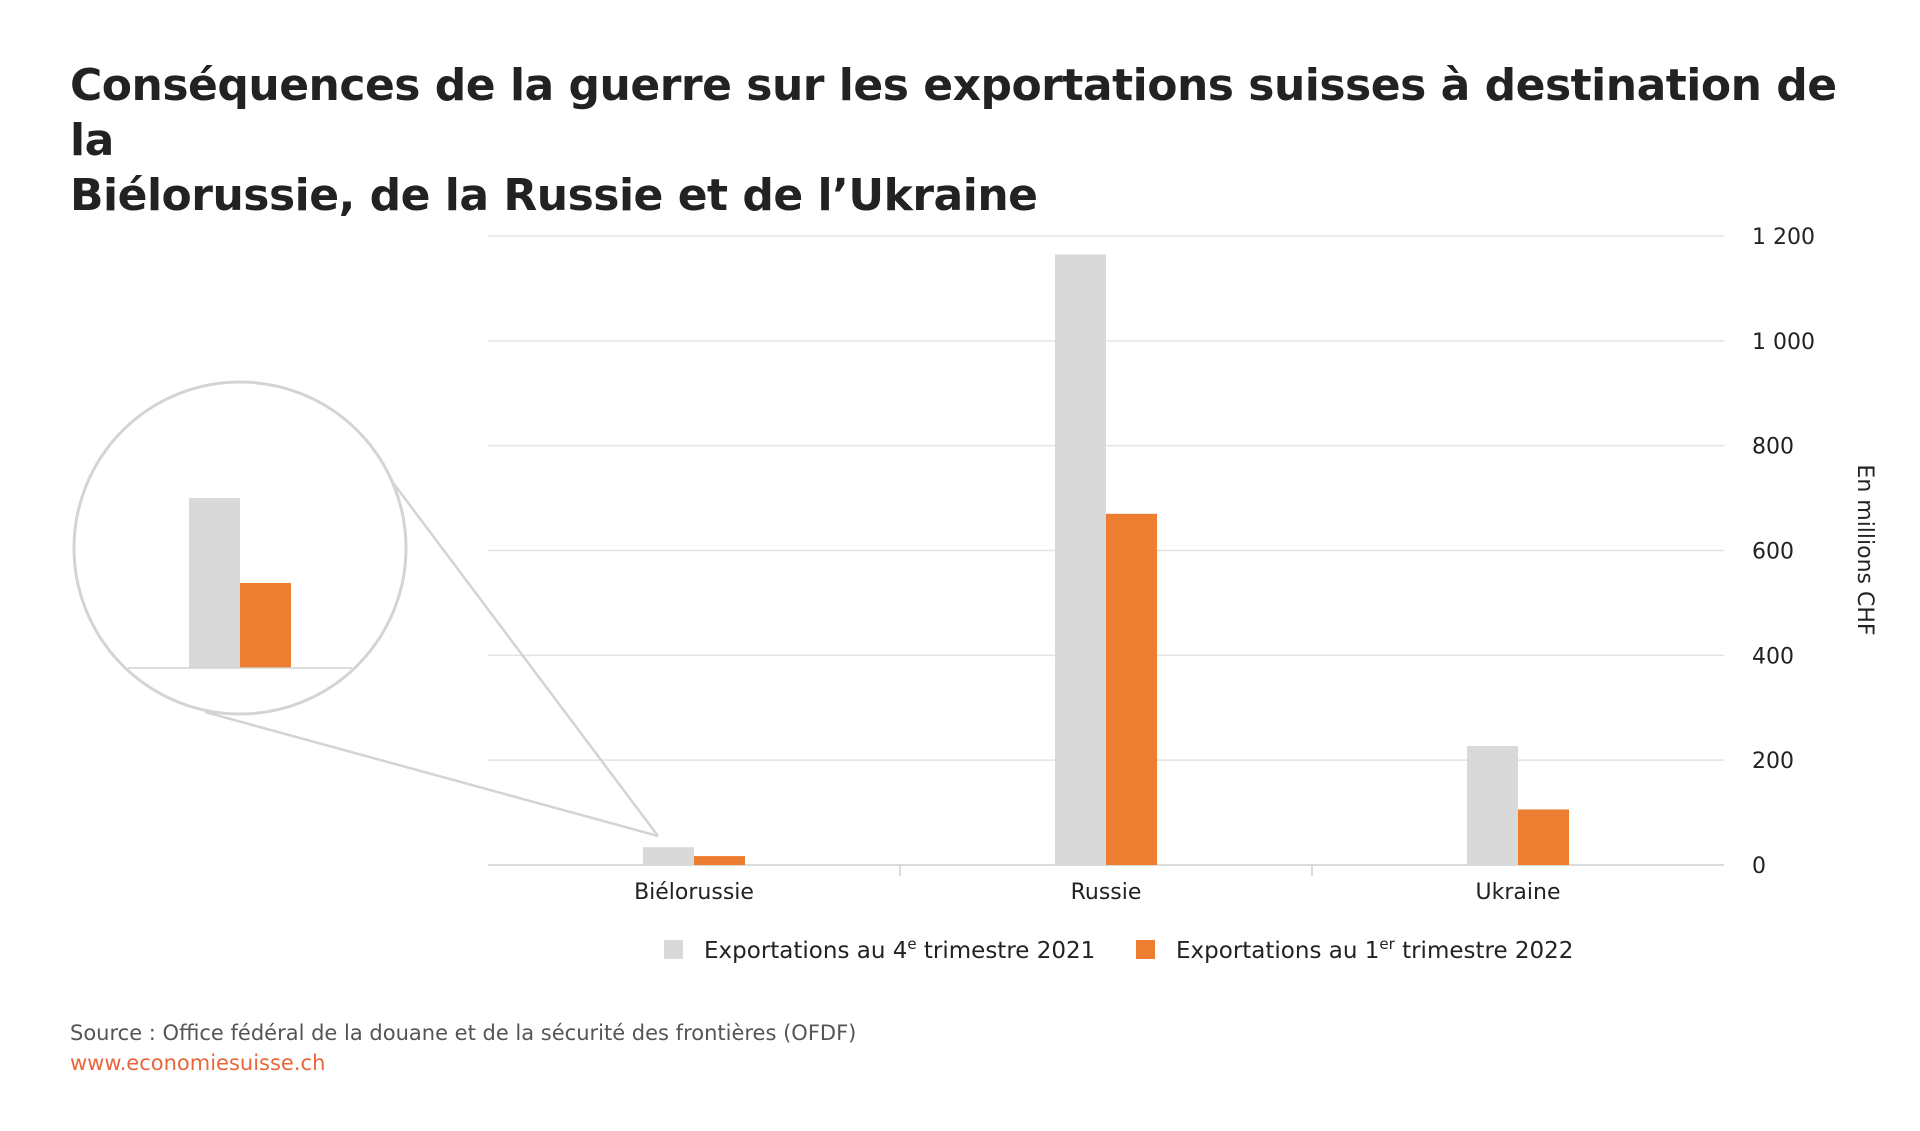  I want to click on y-tick-label: 400, so click(1773, 656).